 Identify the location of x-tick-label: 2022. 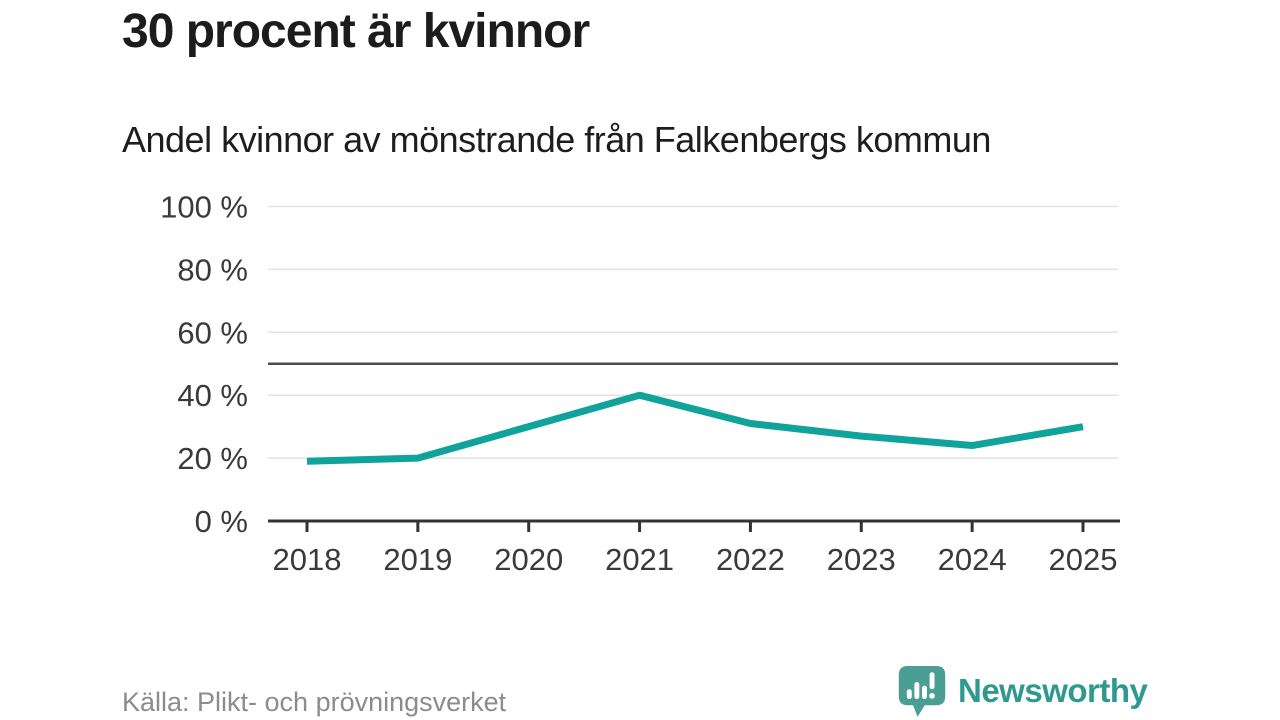
(750, 559).